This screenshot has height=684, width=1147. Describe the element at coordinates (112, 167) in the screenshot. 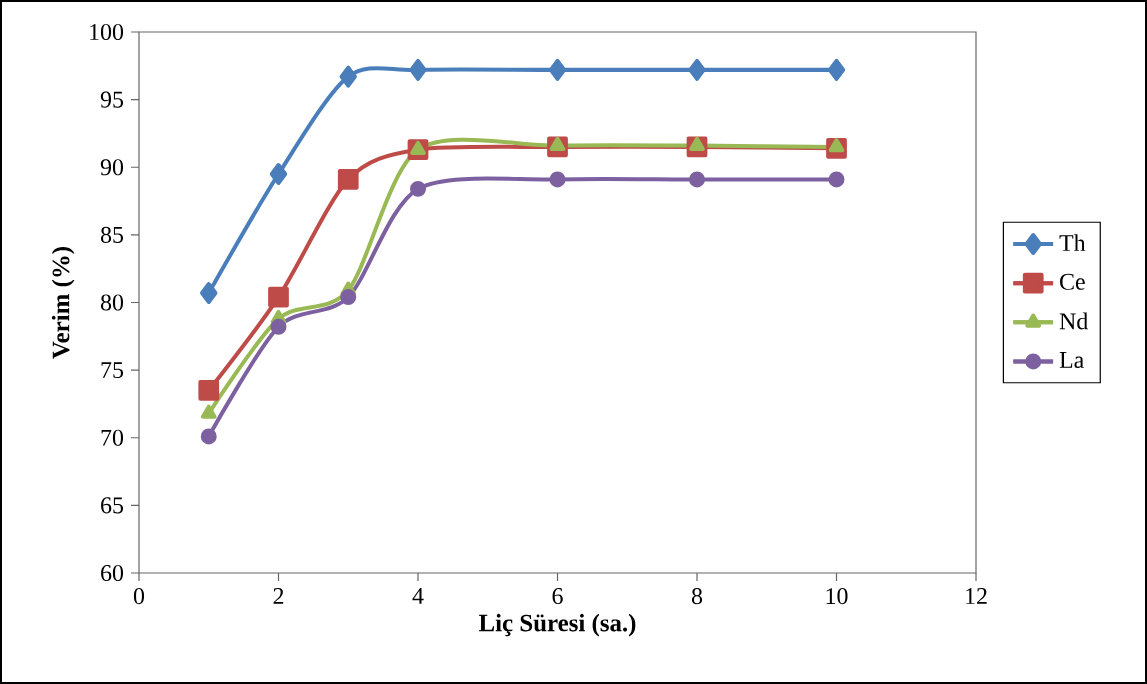

I see `y-tick-label: 90` at that location.